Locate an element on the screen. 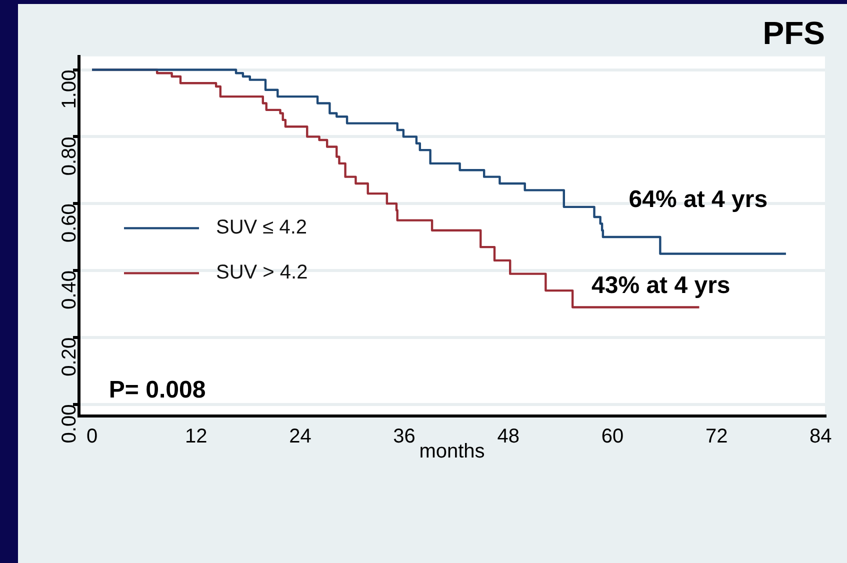 The width and height of the screenshot is (847, 563). y-tick-label: 0.60 is located at coordinates (69, 223).